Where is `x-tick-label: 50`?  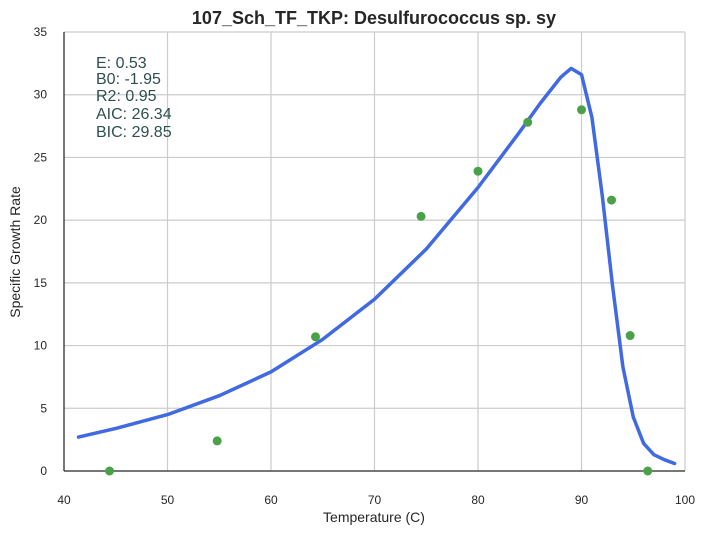 x-tick-label: 50 is located at coordinates (168, 500).